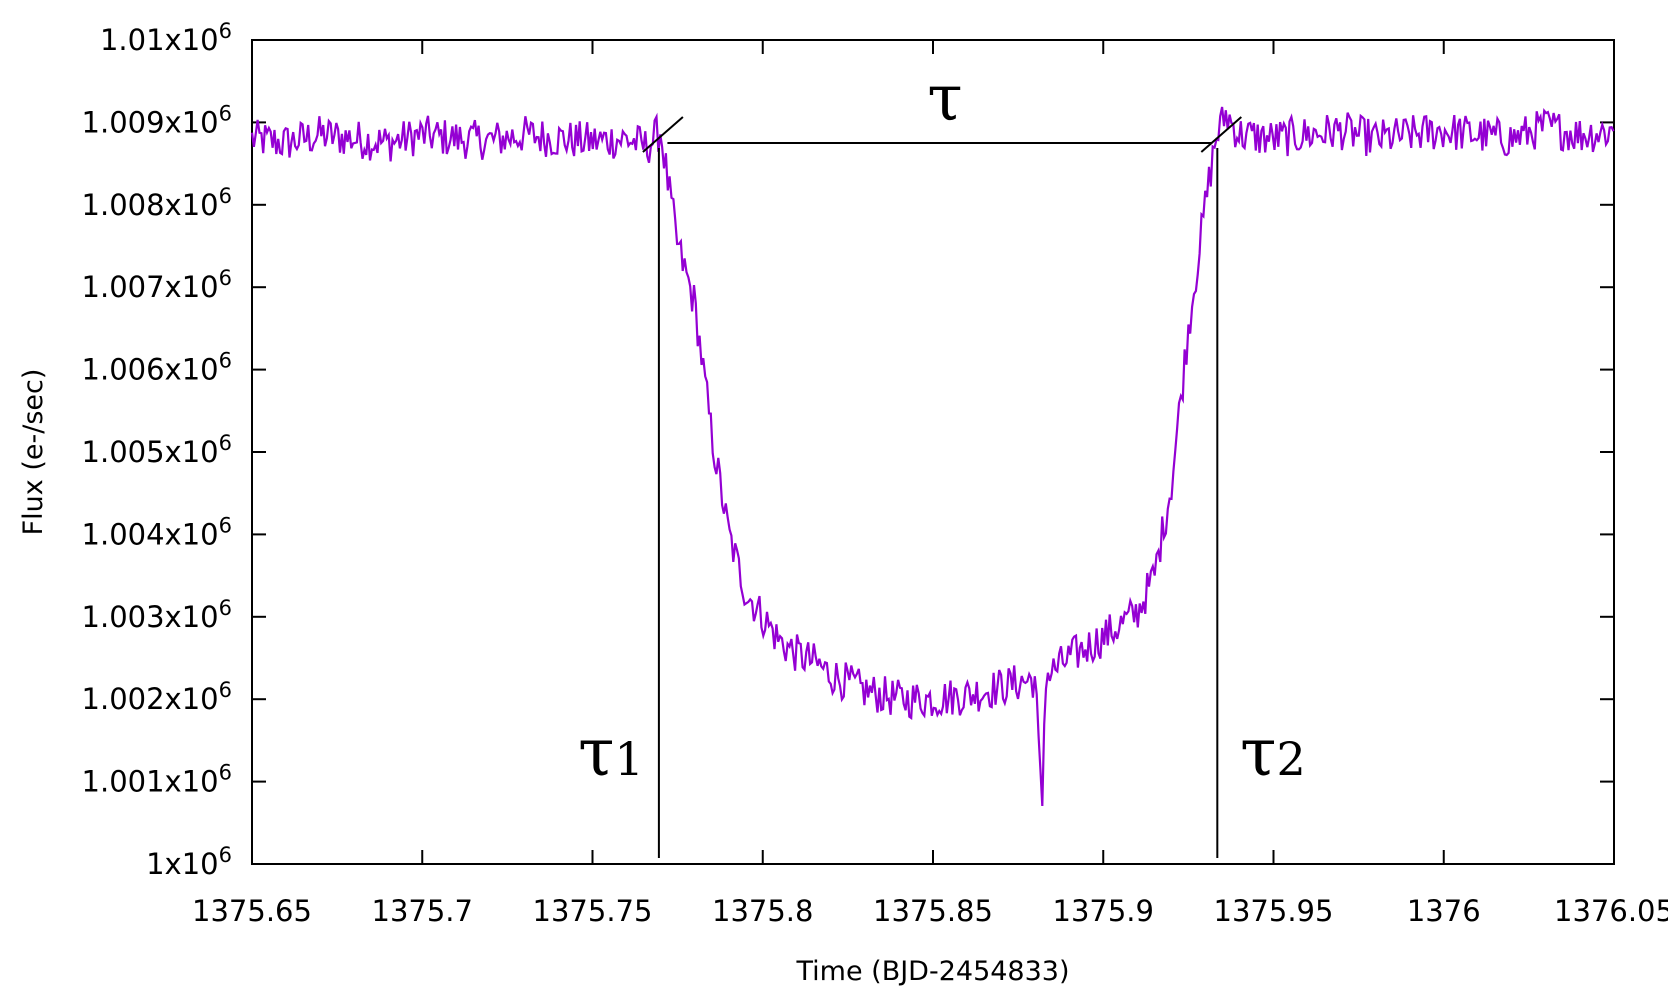  I want to click on x-tick-label: 1375.65, so click(252, 911).